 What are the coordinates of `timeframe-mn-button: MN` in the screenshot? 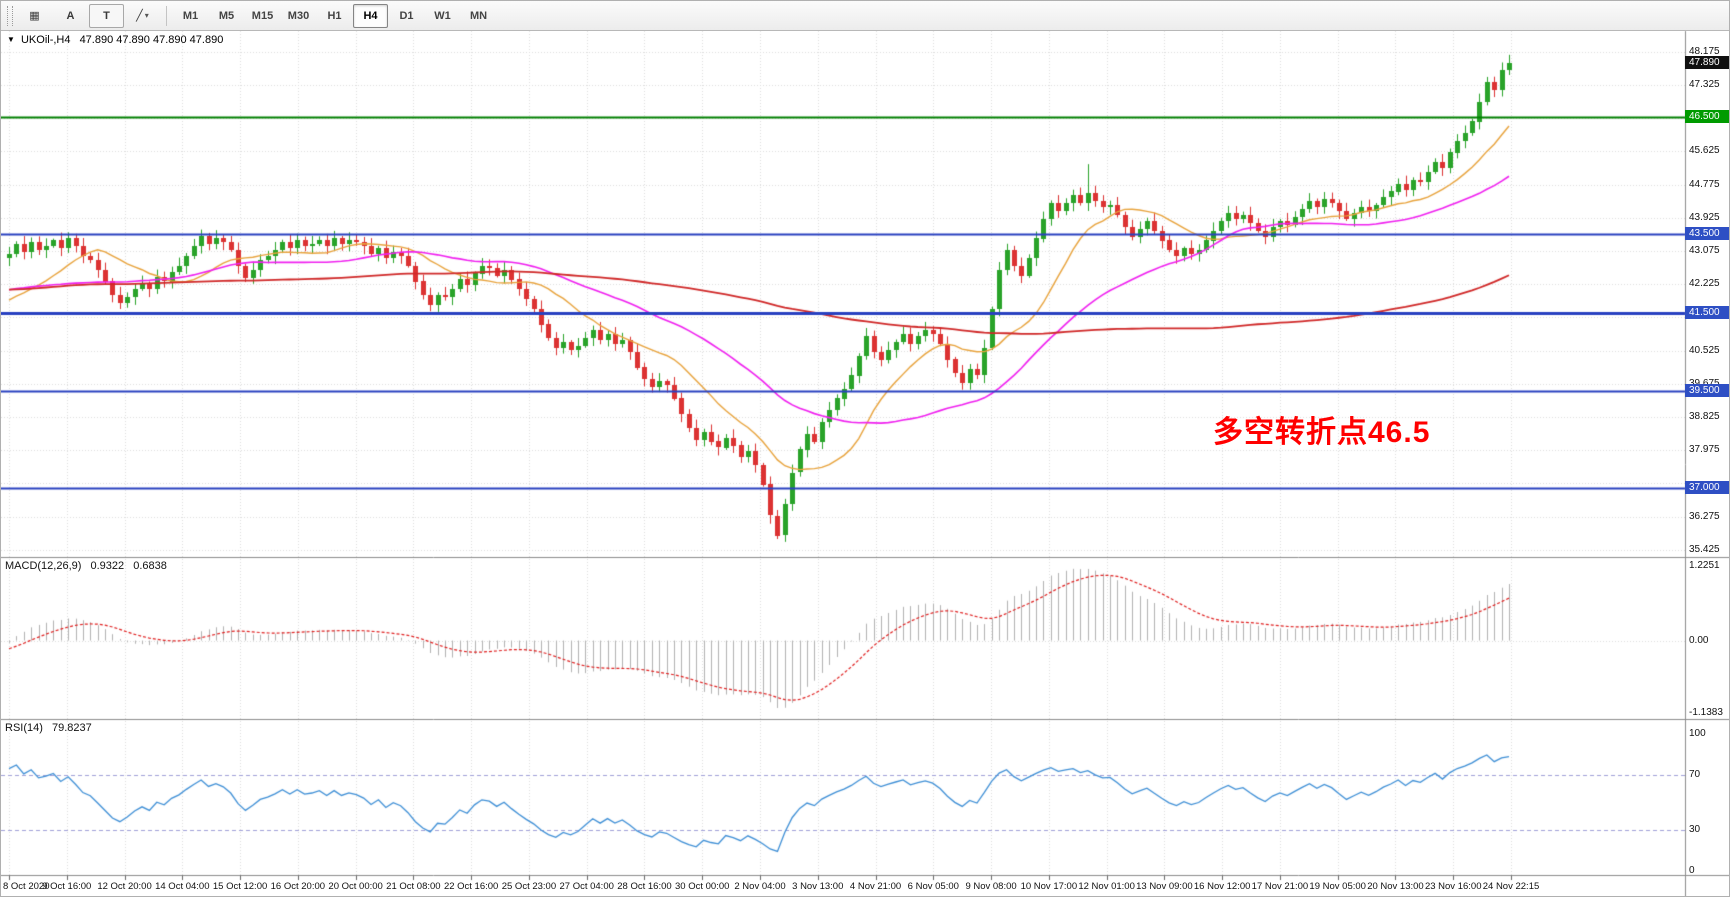 It's located at (478, 15).